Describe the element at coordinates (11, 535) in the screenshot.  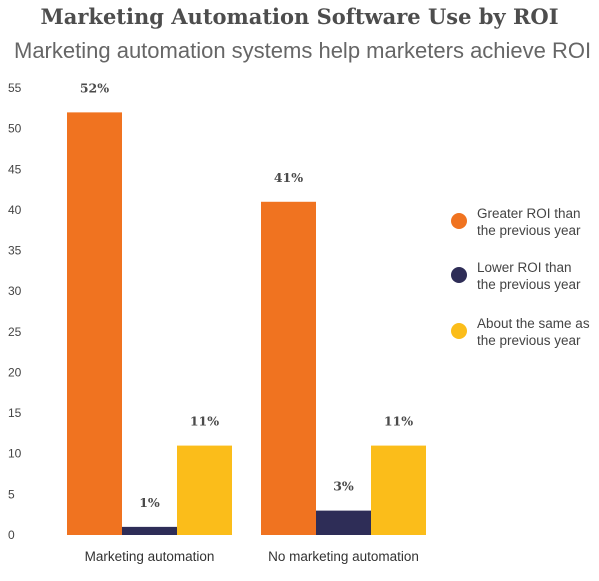
I see `y-tick-label: 0` at that location.